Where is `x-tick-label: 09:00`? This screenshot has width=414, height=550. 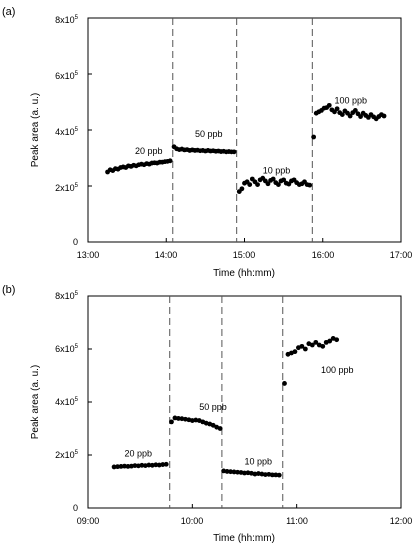 x-tick-label: 09:00 is located at coordinates (88, 521).